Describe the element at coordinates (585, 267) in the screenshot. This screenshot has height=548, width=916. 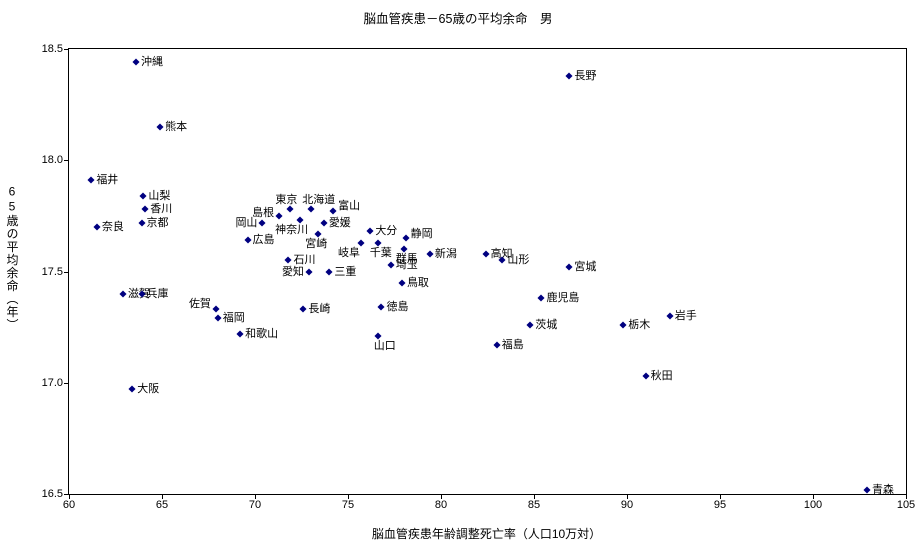
I see `data-point-label: 宮城` at that location.